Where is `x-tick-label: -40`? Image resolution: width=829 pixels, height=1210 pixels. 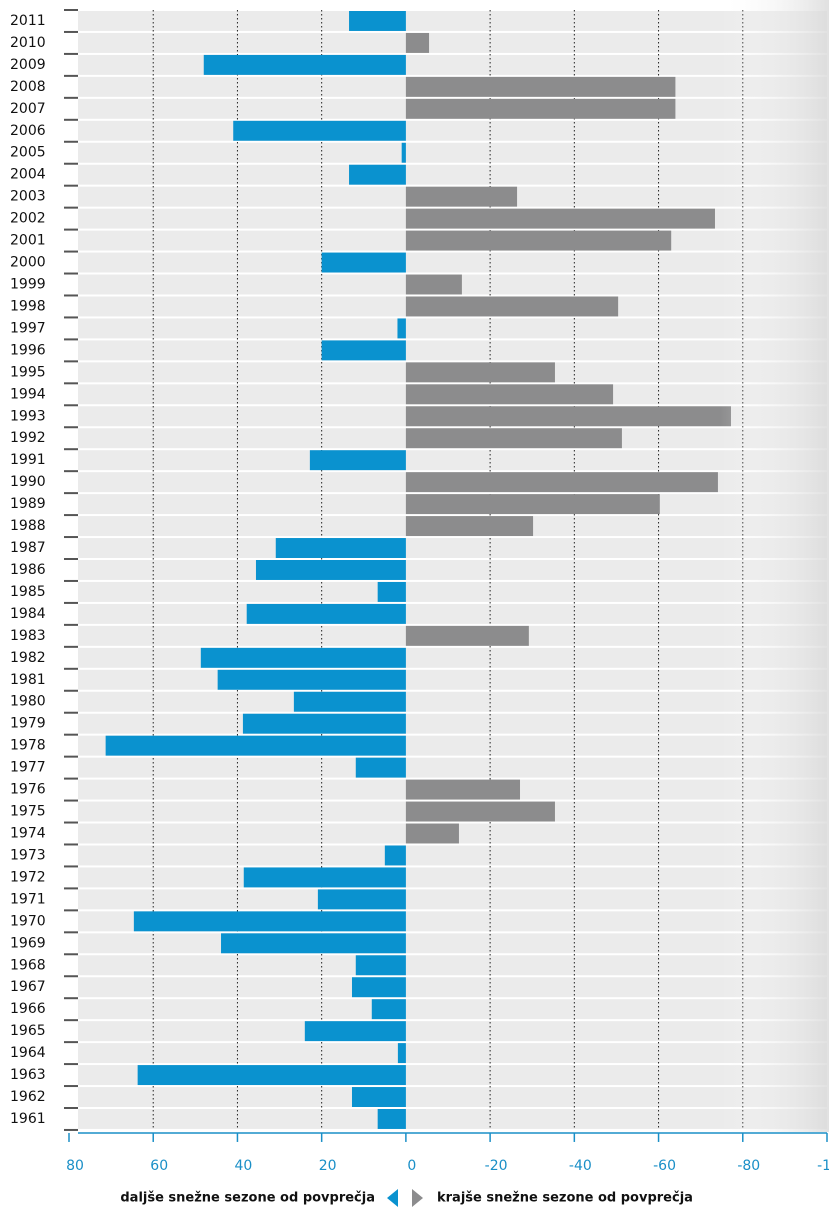
x-tick-label: -40 is located at coordinates (580, 1166).